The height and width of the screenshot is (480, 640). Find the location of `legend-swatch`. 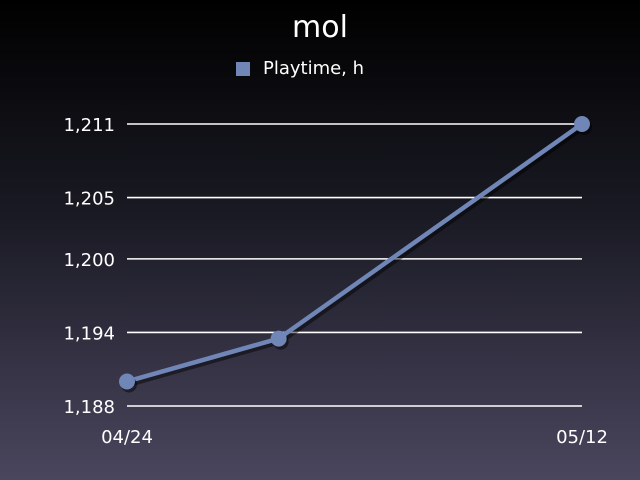

legend-swatch is located at coordinates (242, 68).